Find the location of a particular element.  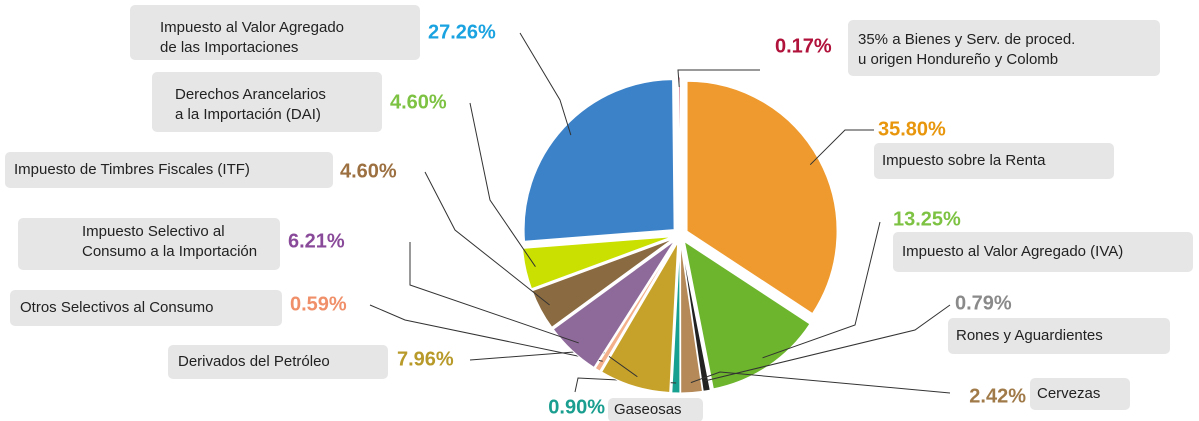

category-label: Derivados del Petróleo is located at coordinates (254, 361).